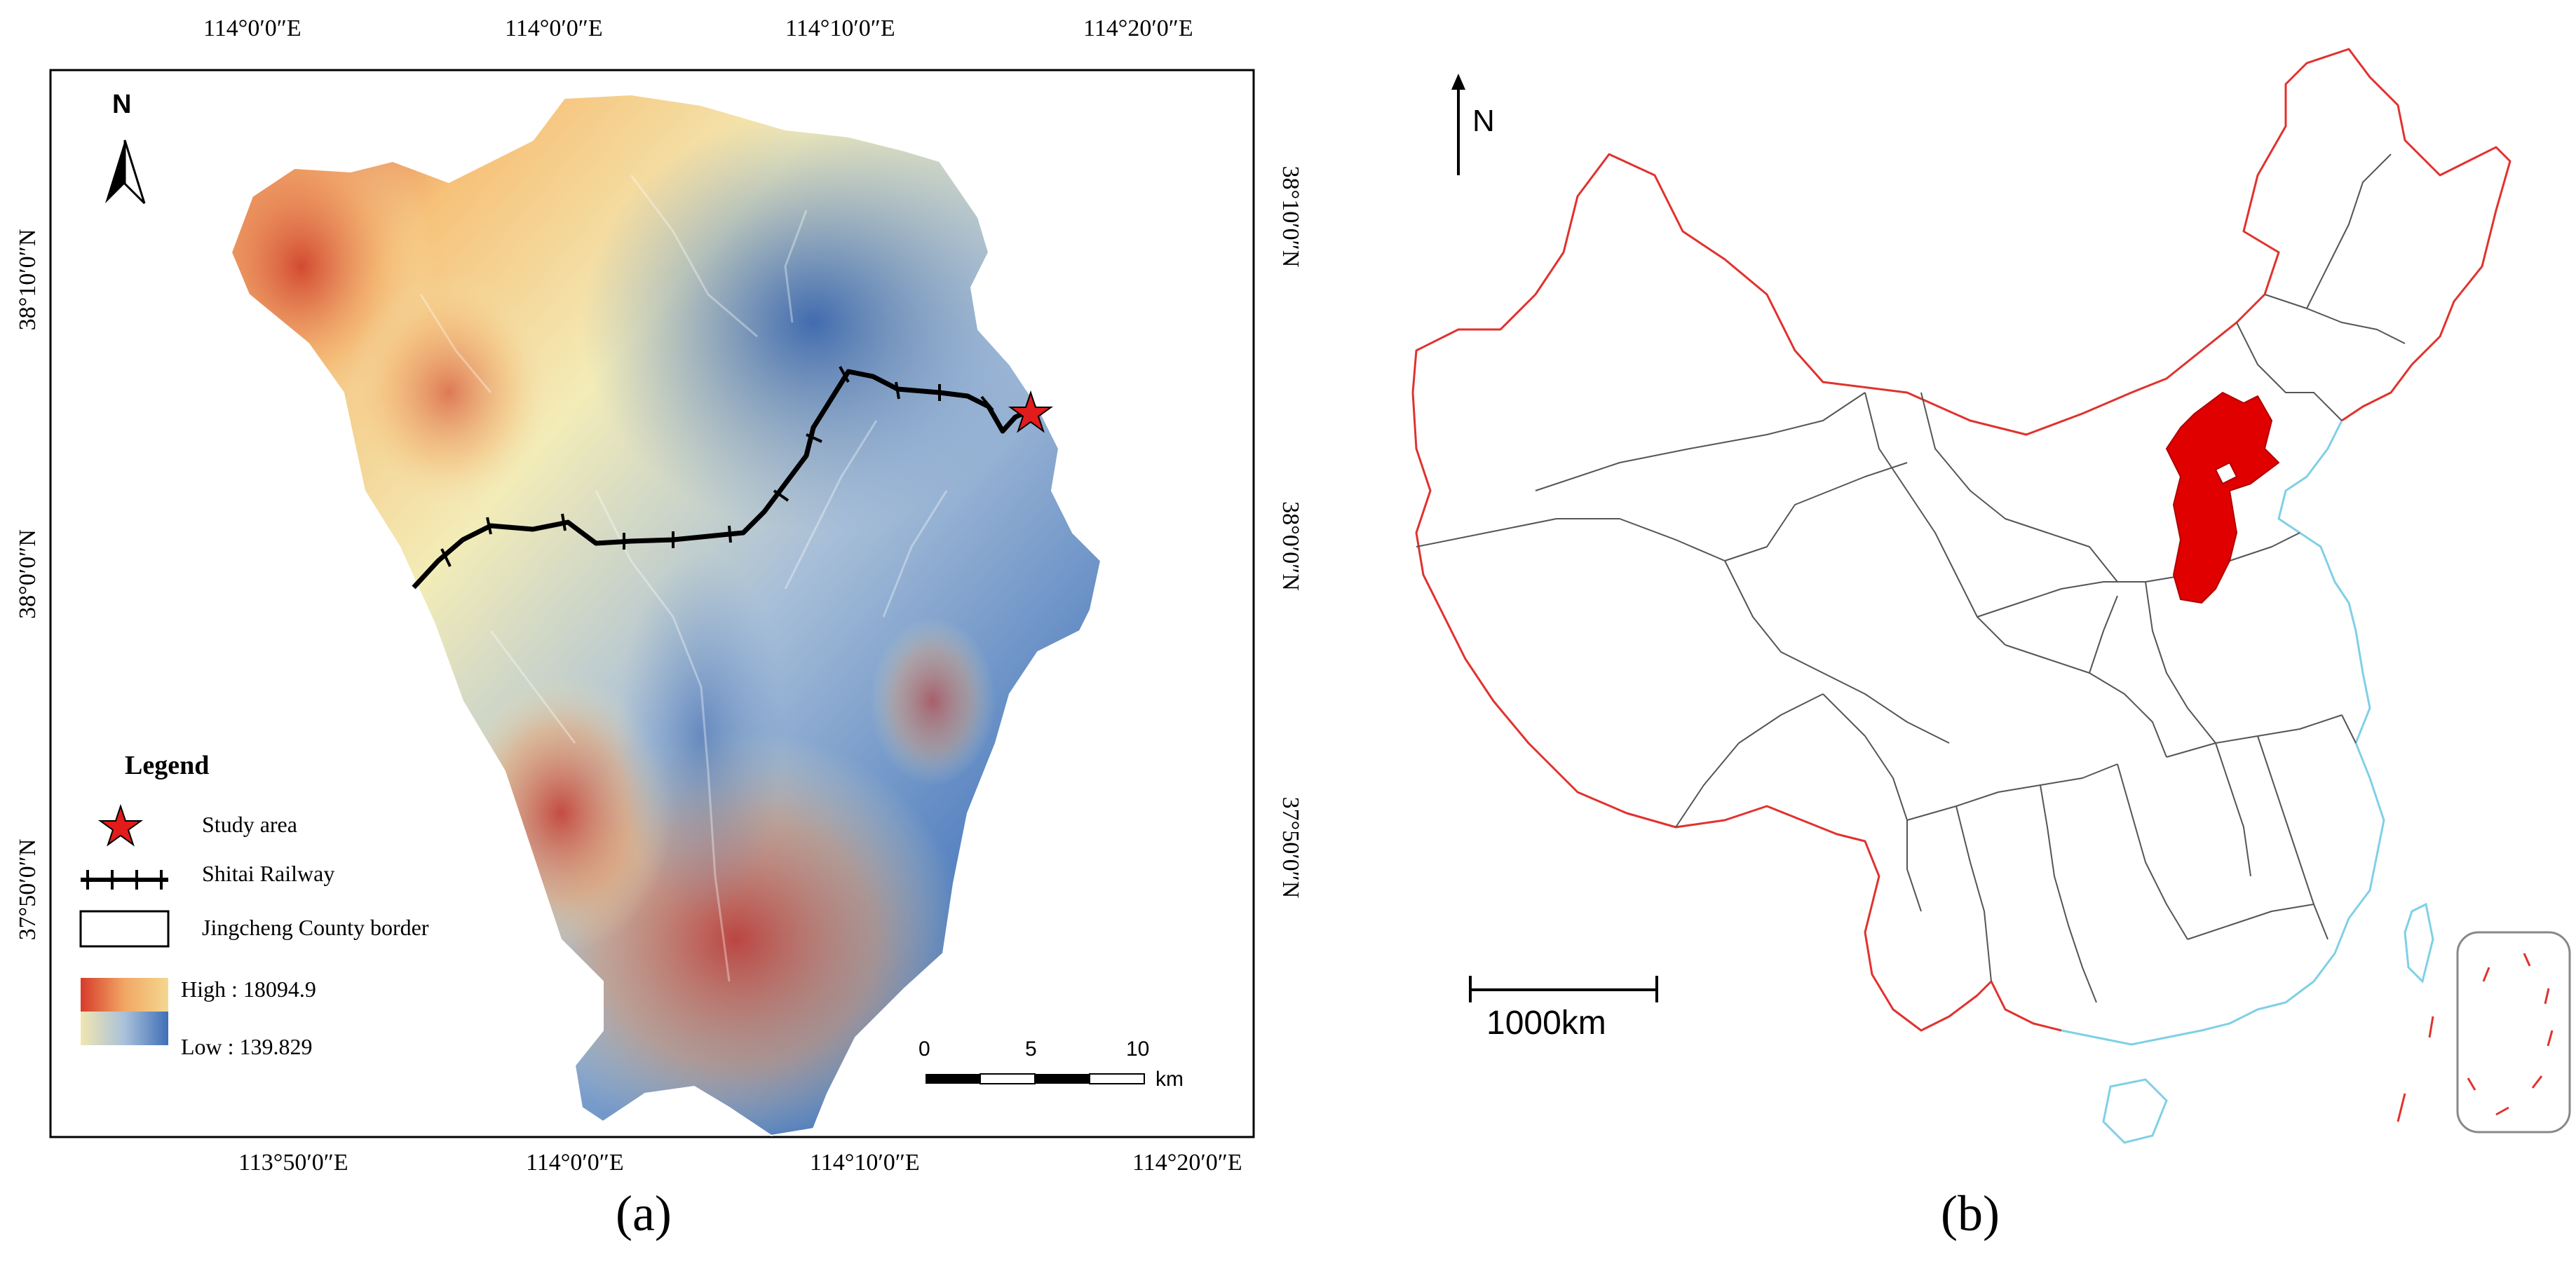 The image size is (2576, 1266). What do you see at coordinates (2135, 1111) in the screenshot?
I see `hainan-island` at bounding box center [2135, 1111].